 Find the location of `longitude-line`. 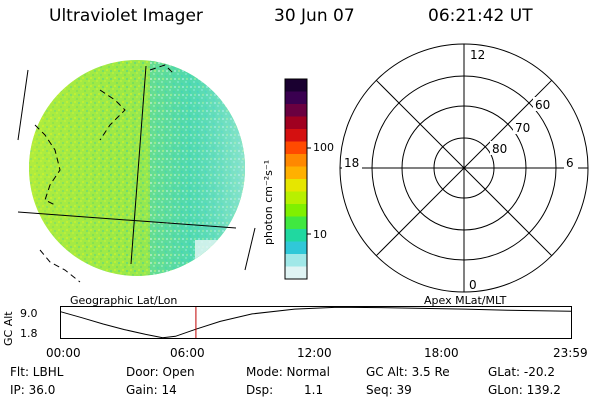

longitude-line is located at coordinates (138, 165).